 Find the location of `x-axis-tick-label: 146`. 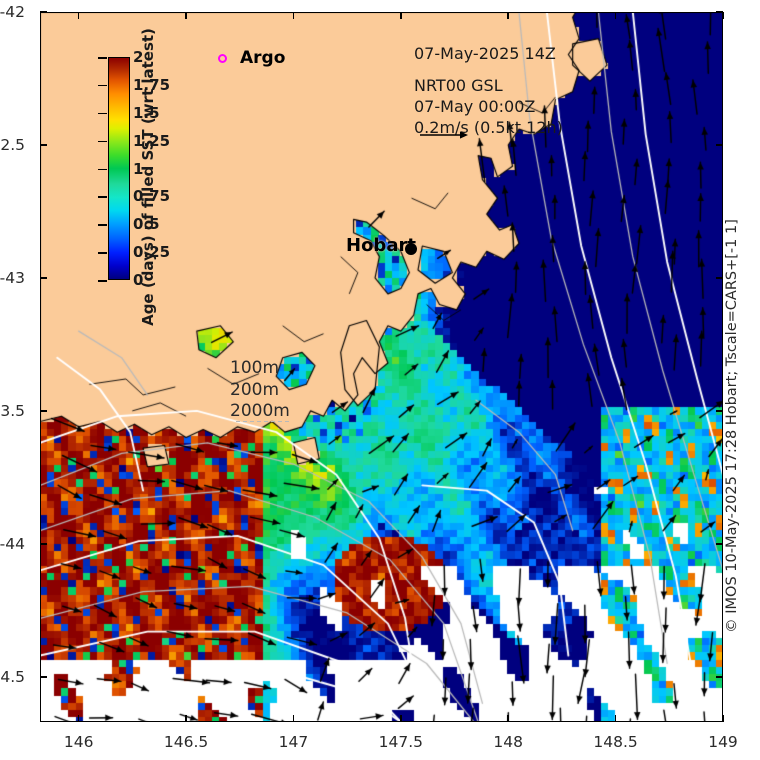

x-axis-tick-label: 146 is located at coordinates (78, 742).